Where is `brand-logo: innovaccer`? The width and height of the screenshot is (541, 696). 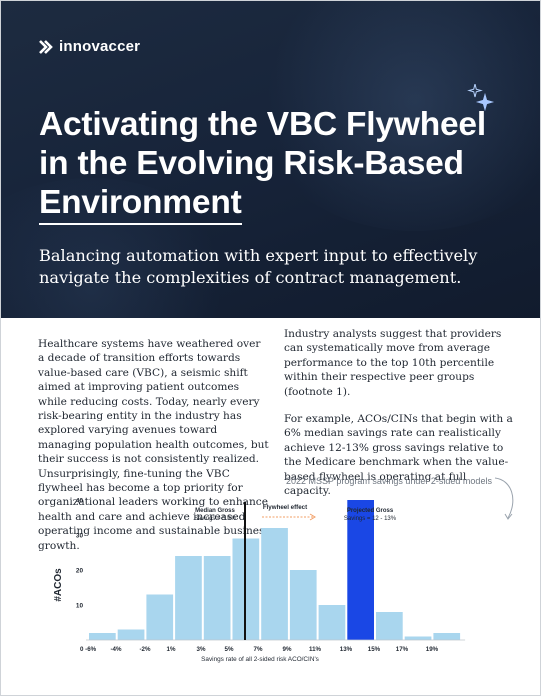 brand-logo: innovaccer is located at coordinates (89, 46).